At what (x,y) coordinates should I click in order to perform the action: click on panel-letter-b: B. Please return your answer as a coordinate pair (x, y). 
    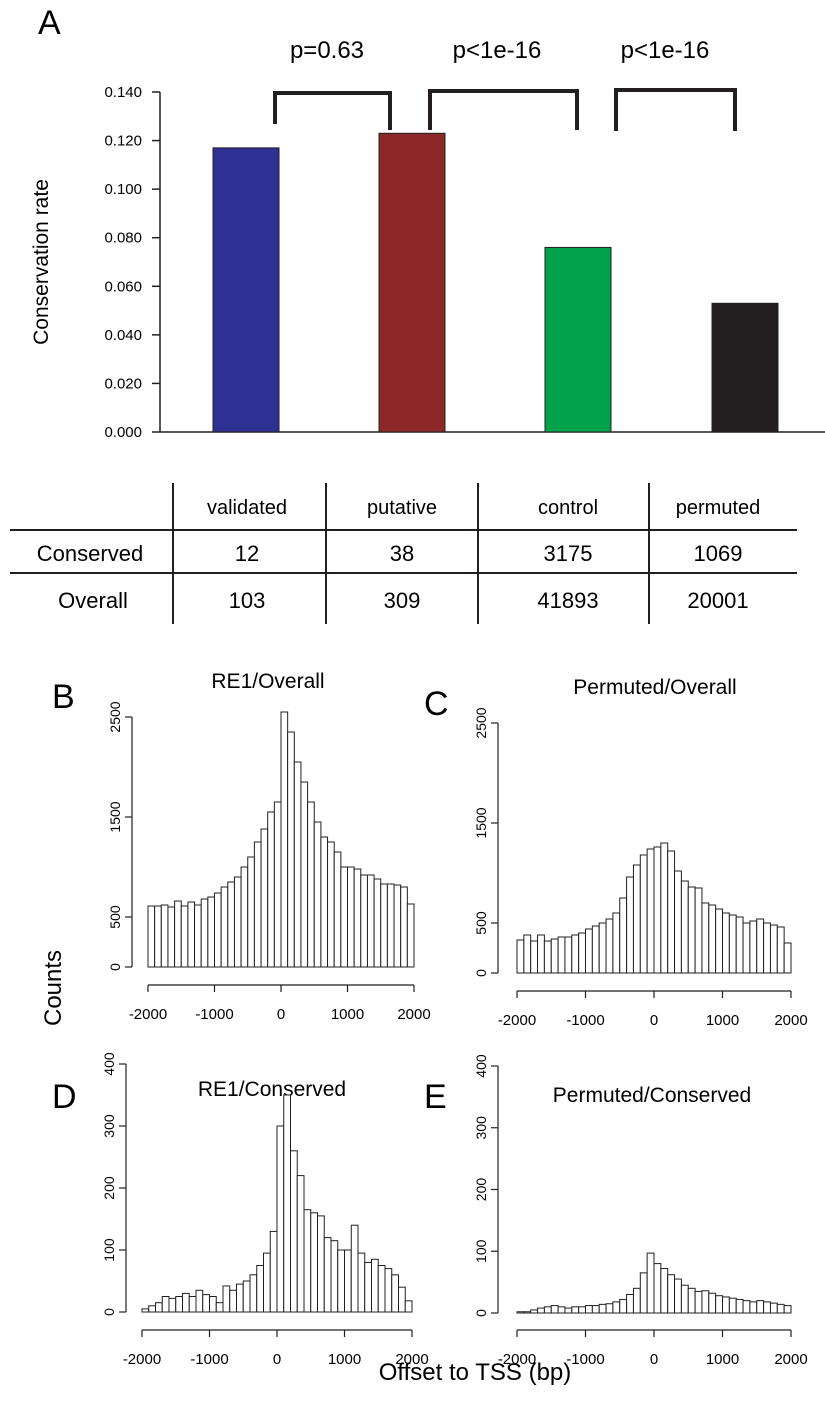
    Looking at the image, I should click on (63, 697).